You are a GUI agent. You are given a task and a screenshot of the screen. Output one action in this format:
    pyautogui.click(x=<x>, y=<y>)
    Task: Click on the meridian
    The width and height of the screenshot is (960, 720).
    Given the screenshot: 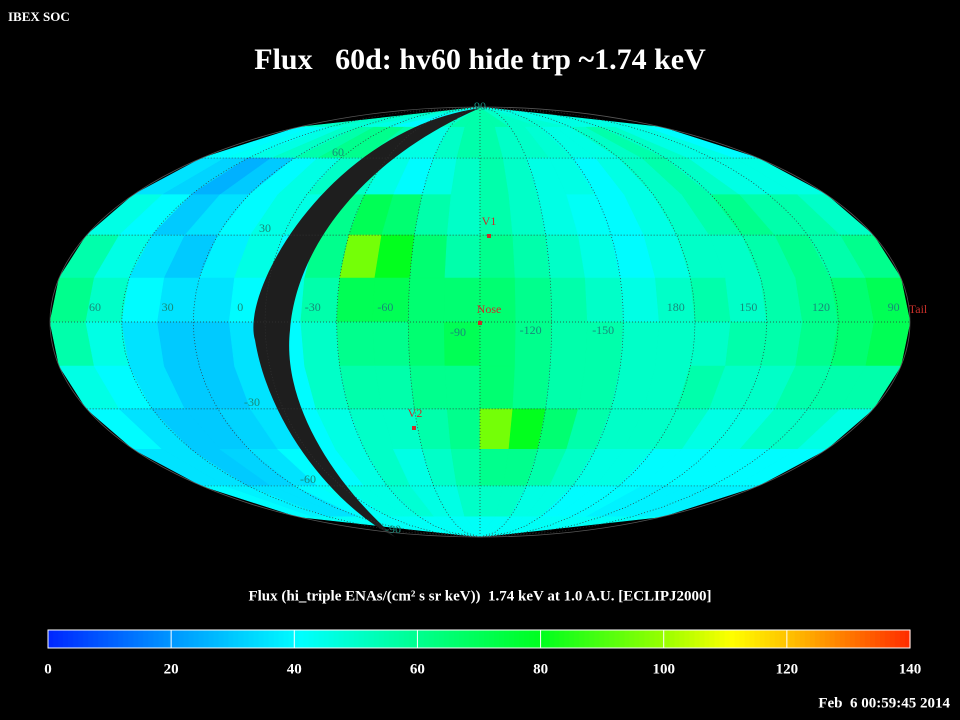 What is the action you would take?
    pyautogui.click(x=516, y=322)
    